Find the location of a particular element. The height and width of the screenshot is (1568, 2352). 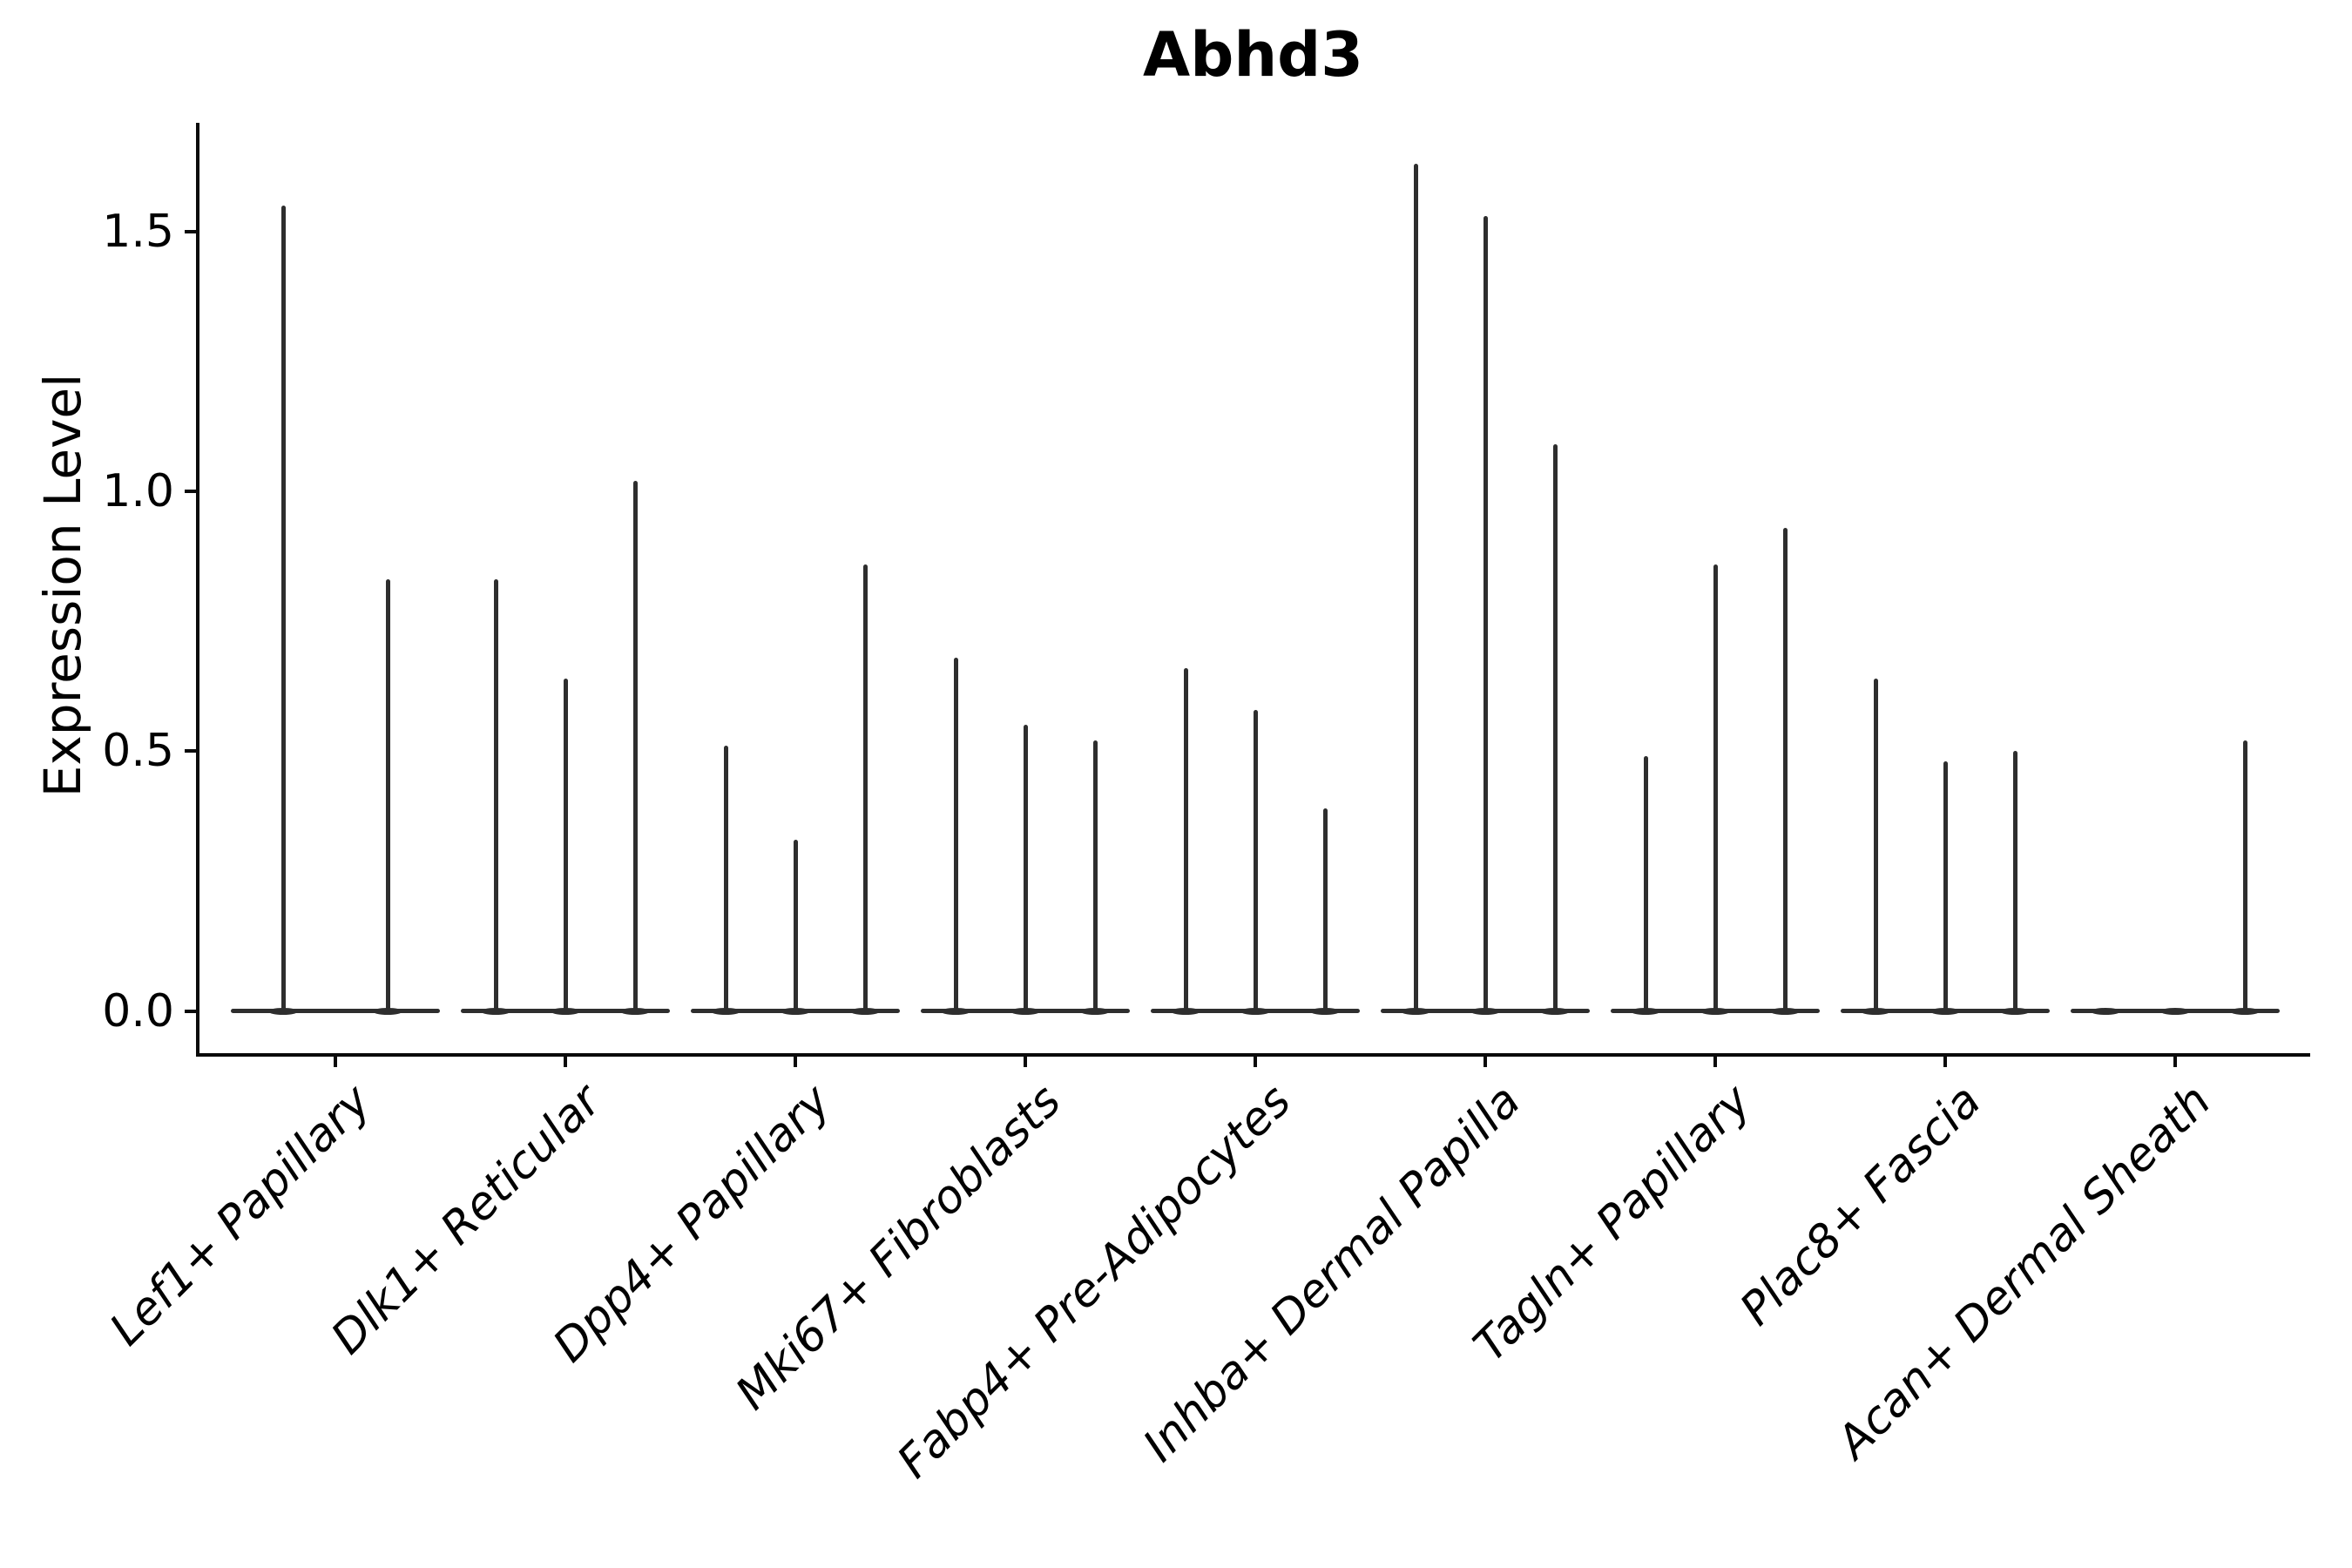

y-tick-label: 1.5 is located at coordinates (138, 231).